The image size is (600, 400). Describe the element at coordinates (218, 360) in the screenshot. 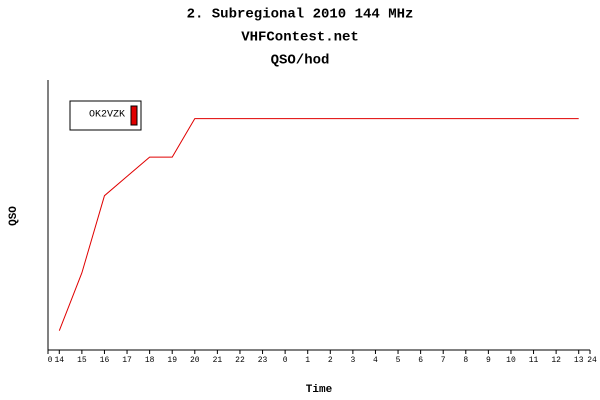

I see `x-tick-label: 21` at that location.